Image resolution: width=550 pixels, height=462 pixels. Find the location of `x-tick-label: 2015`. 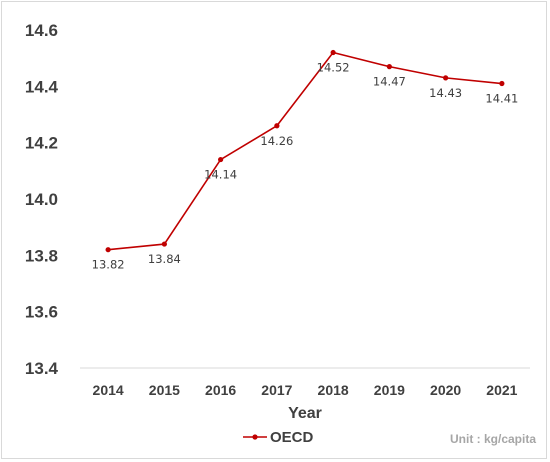

x-tick-label: 2015 is located at coordinates (164, 390).